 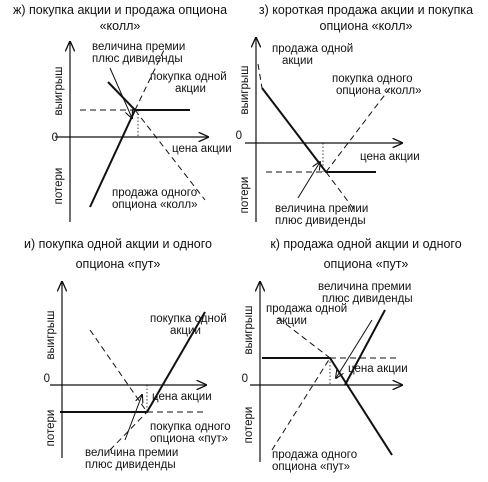 What do you see at coordinates (120, 26) in the screenshot?
I see `panel-title: «колл»` at bounding box center [120, 26].